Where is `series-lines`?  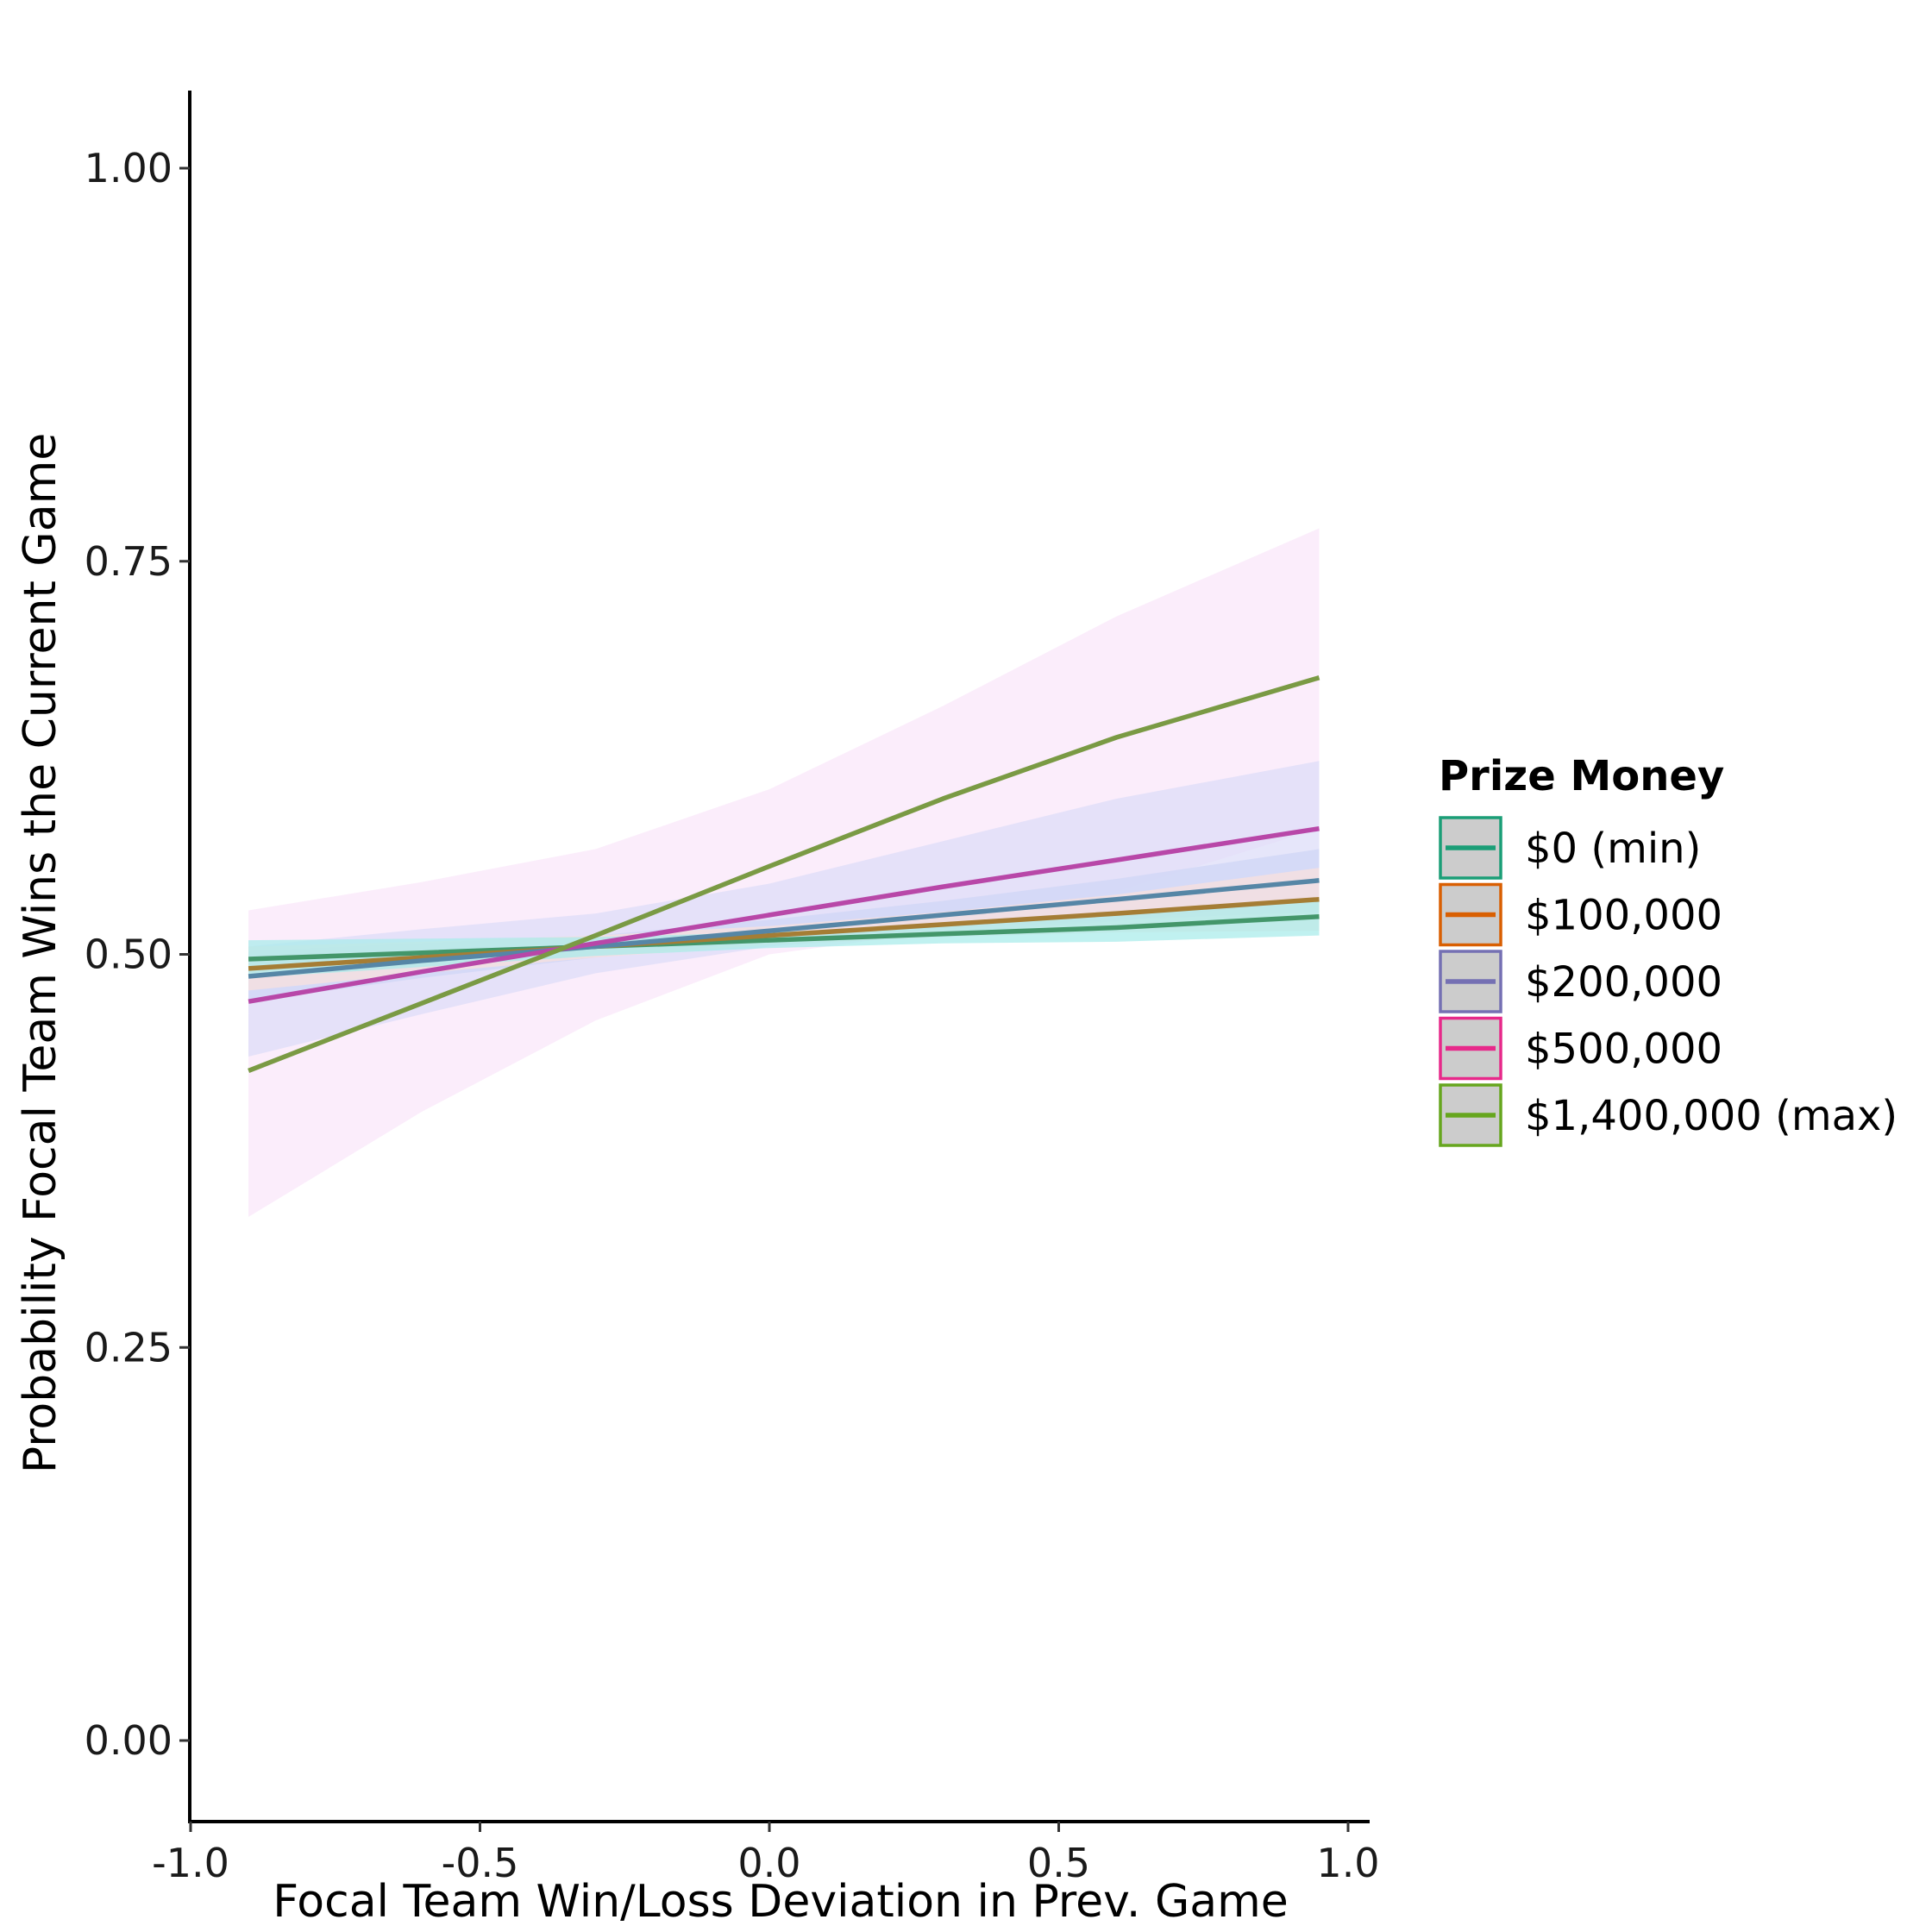 series-lines is located at coordinates (784, 874).